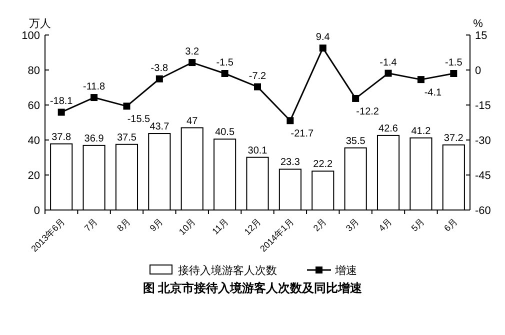  Describe the element at coordinates (252, 226) in the screenshot. I see `x-tick-label: 12月` at that location.